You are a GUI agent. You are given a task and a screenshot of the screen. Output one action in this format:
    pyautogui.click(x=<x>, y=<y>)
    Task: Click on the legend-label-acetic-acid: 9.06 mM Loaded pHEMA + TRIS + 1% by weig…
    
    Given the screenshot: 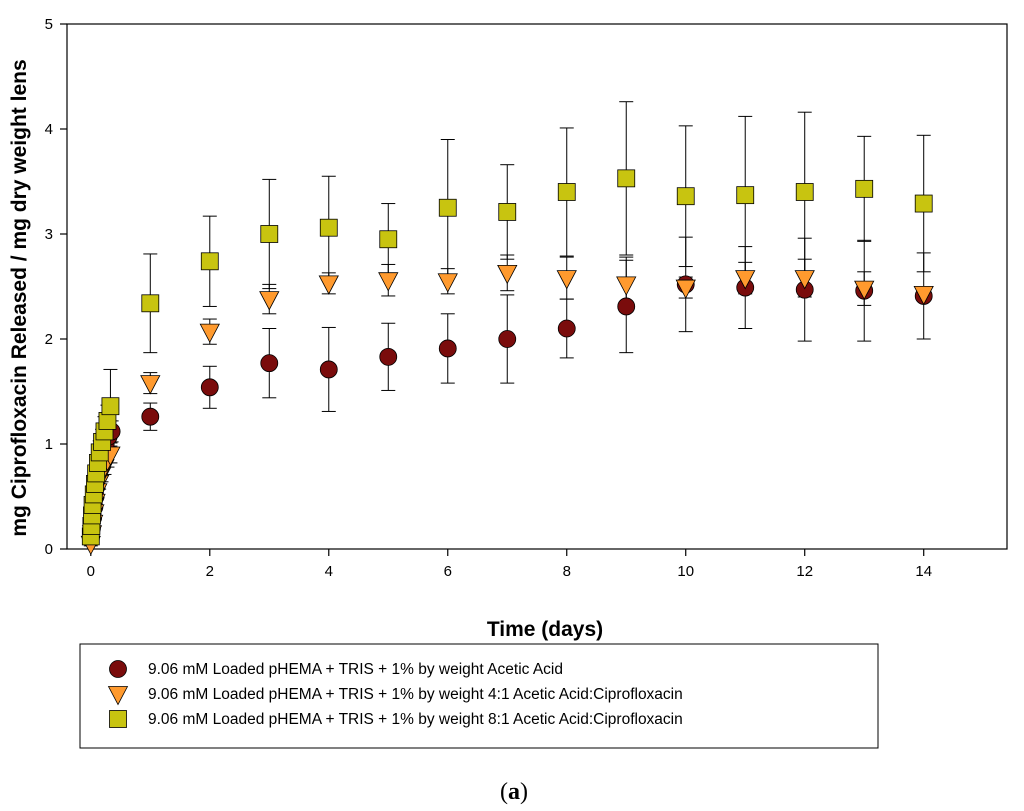 What is the action you would take?
    pyautogui.click(x=355, y=669)
    